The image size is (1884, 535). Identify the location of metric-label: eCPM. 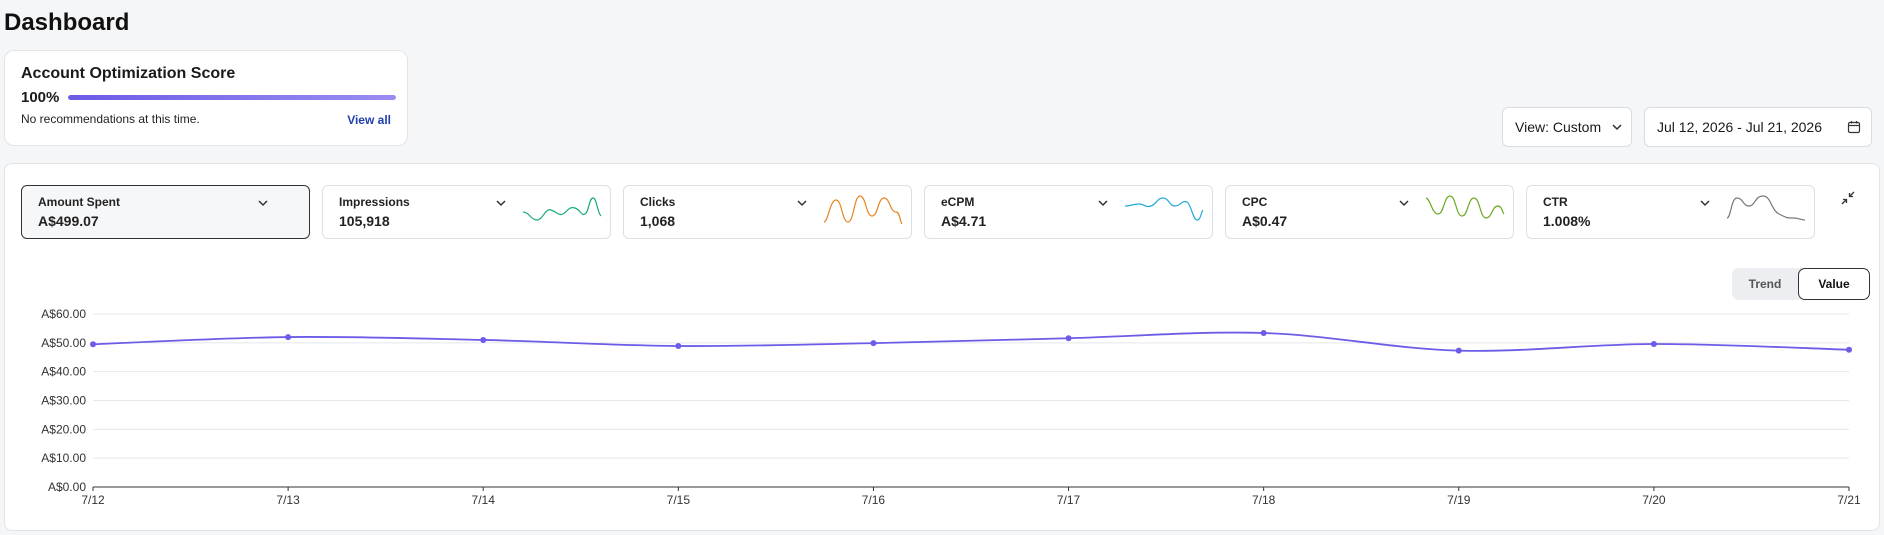
(958, 202).